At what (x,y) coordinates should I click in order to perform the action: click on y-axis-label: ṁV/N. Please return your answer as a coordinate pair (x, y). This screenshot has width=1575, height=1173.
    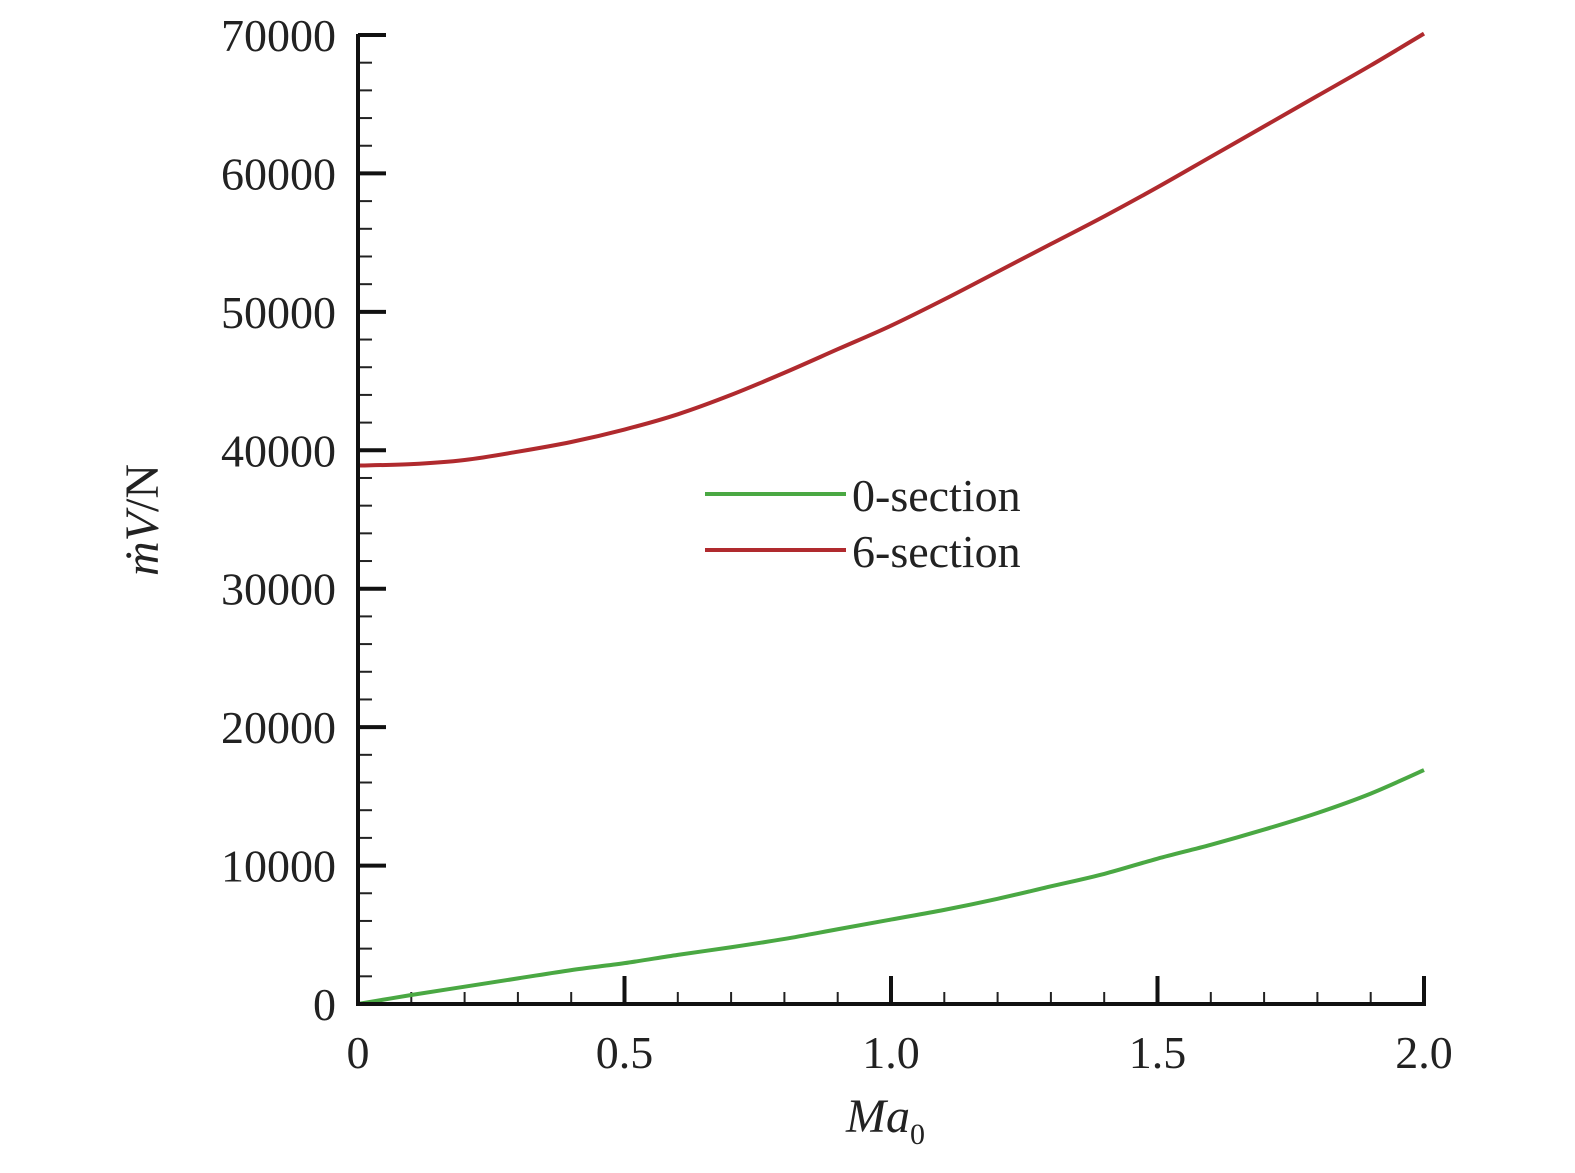
    Looking at the image, I should click on (142, 520).